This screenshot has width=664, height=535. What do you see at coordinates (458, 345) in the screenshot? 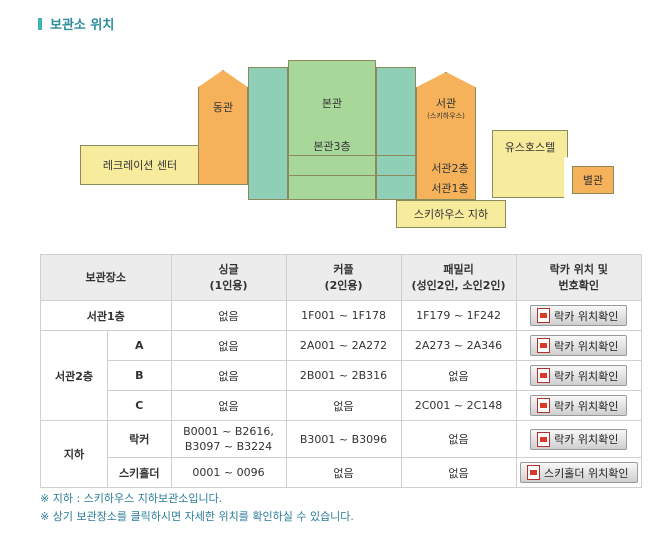
I see `row-family: 2A273 ~ 2A346` at bounding box center [458, 345].